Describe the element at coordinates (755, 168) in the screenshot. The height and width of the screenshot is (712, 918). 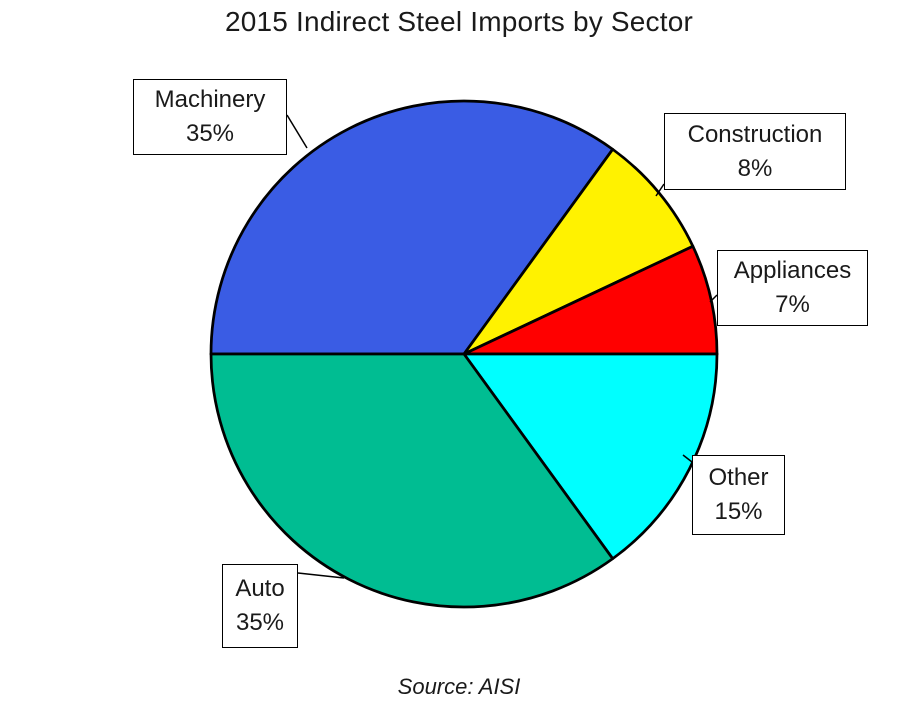
I see `slice-pct-label: 8%` at that location.